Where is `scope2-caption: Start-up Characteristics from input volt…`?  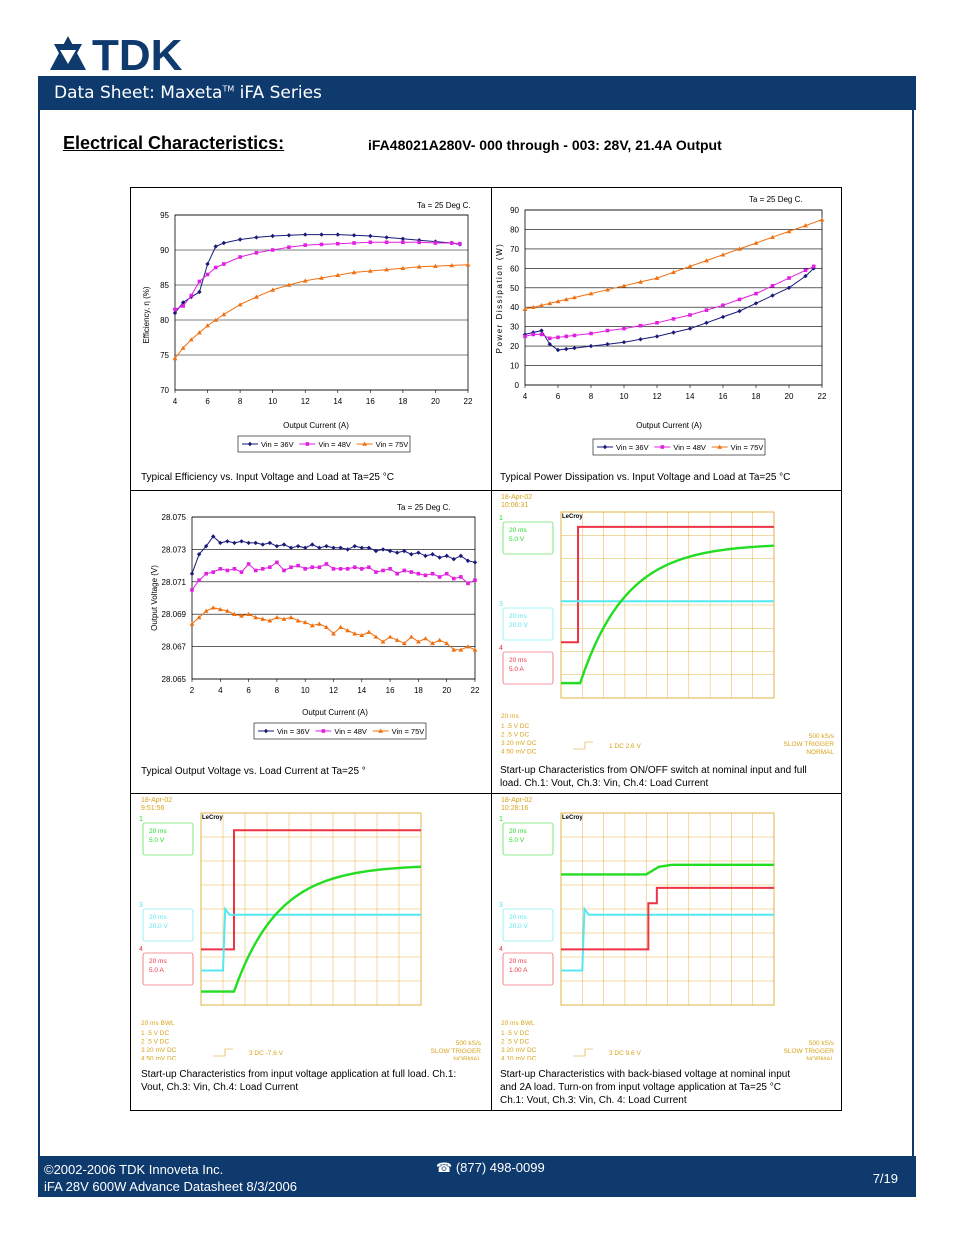
scope2-caption: Start-up Characteristics from input volt… is located at coordinates (299, 1081).